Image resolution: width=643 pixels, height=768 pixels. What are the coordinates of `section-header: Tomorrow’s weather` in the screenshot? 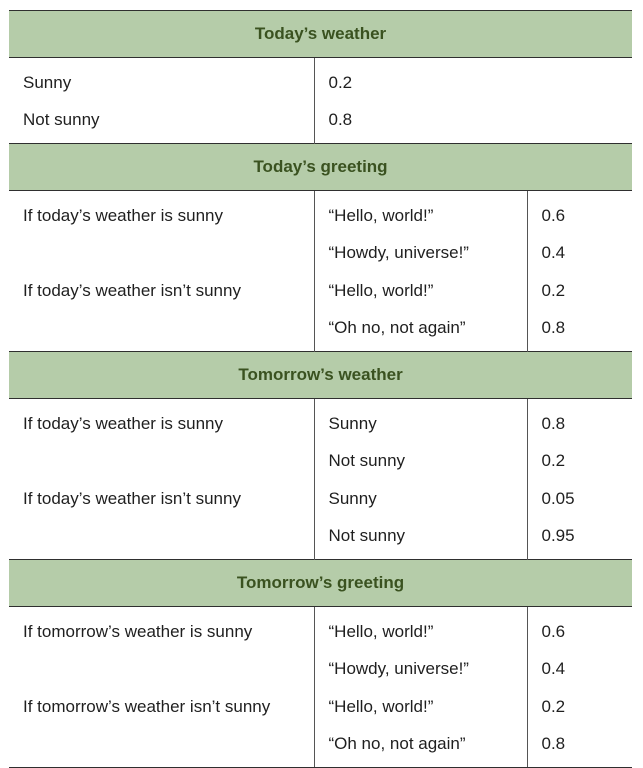 It's located at (321, 375).